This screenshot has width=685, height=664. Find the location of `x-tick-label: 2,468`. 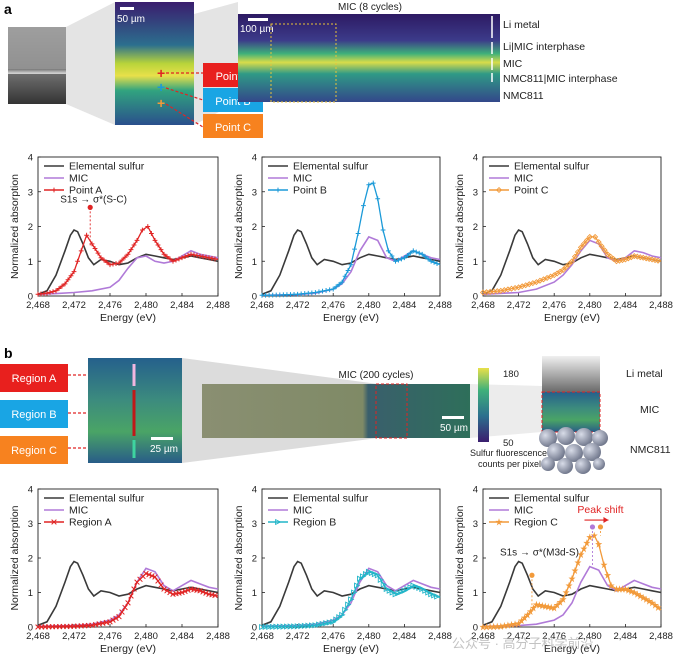

x-tick-label: 2,468 is located at coordinates (38, 636).